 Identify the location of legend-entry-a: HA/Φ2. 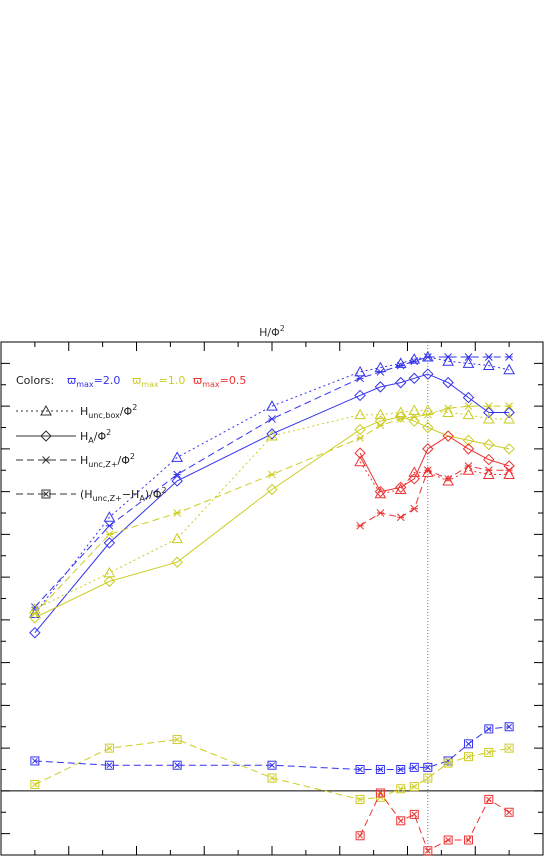
(63, 436).